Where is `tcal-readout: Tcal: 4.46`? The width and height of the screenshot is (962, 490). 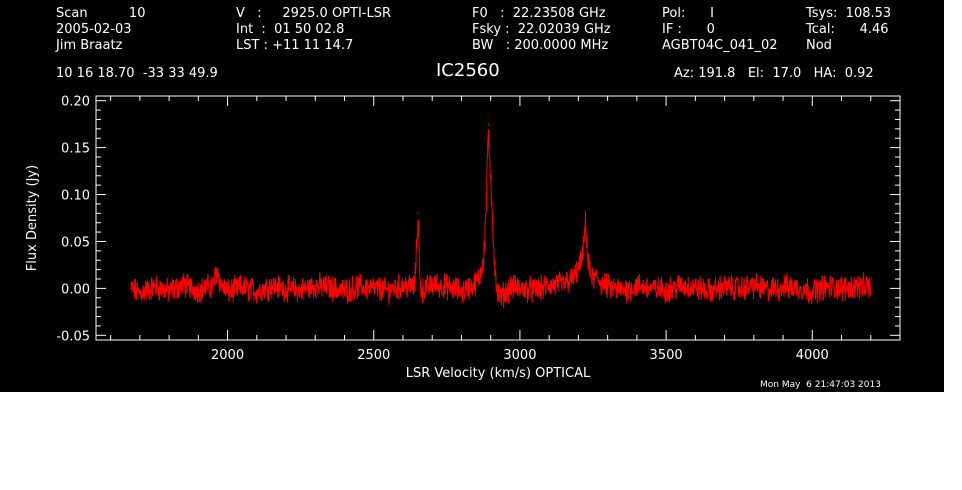 tcal-readout: Tcal: 4.46 is located at coordinates (847, 29).